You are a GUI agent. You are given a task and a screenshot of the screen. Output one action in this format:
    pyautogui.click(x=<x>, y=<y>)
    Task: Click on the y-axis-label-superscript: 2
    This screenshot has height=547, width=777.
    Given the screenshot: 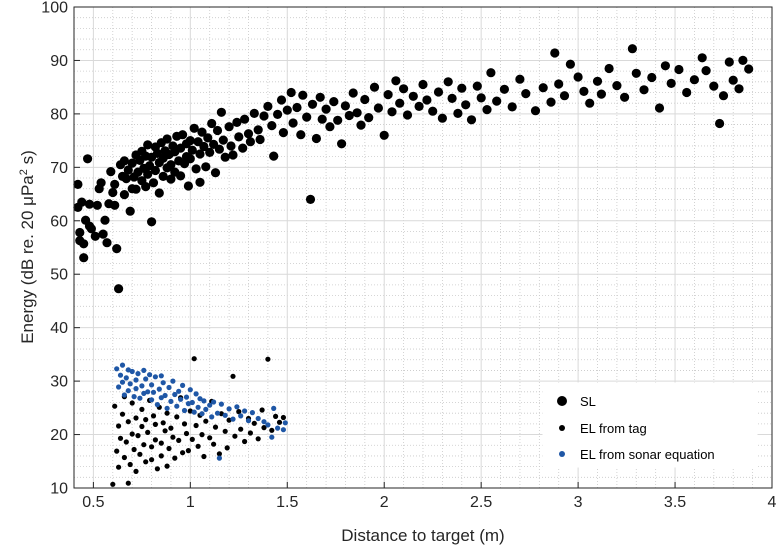 What is the action you would take?
    pyautogui.click(x=24, y=172)
    